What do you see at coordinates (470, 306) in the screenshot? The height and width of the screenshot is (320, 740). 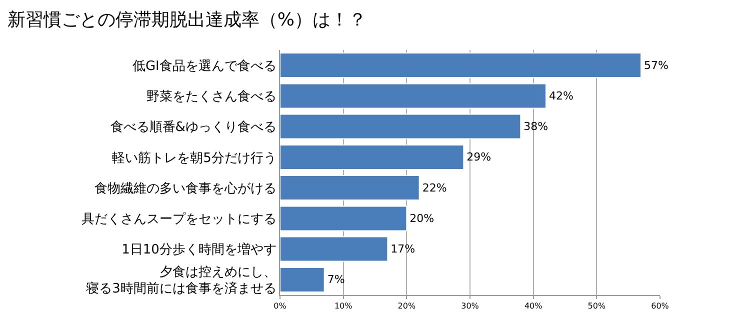 I see `x-tick-label: 30%` at bounding box center [470, 306].